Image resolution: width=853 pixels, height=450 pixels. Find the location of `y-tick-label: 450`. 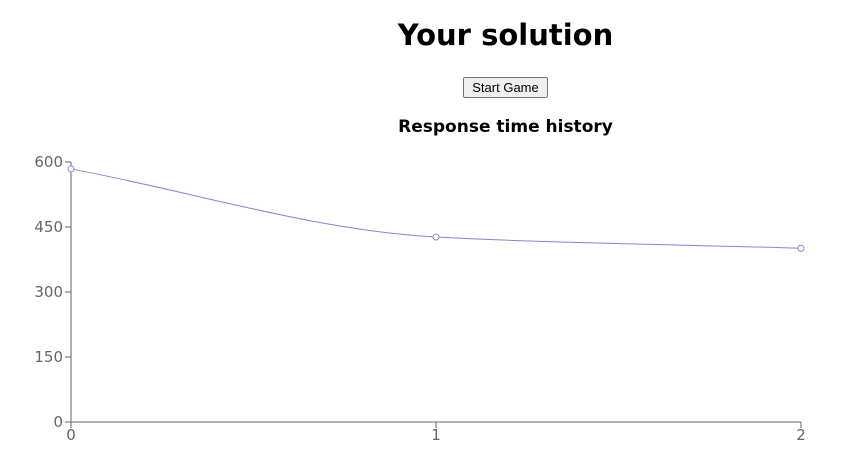

y-tick-label: 450 is located at coordinates (48, 227).